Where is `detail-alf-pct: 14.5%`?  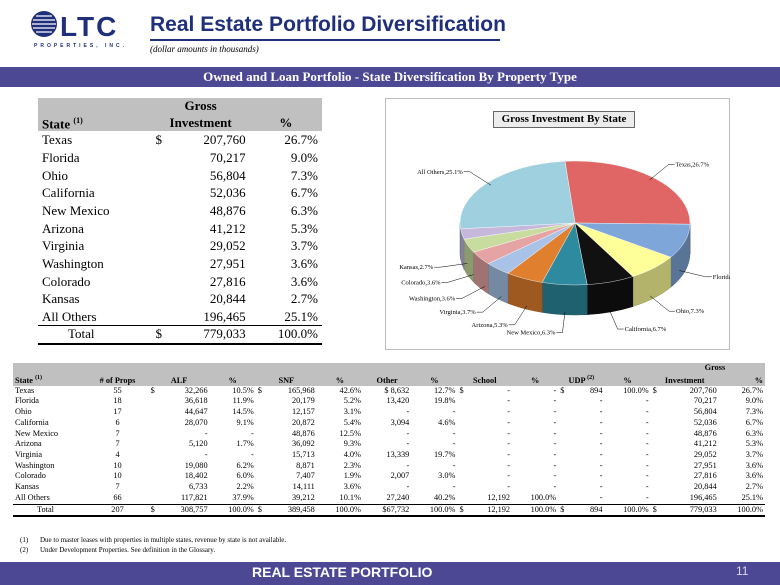
detail-alf-pct: 14.5% is located at coordinates (243, 412).